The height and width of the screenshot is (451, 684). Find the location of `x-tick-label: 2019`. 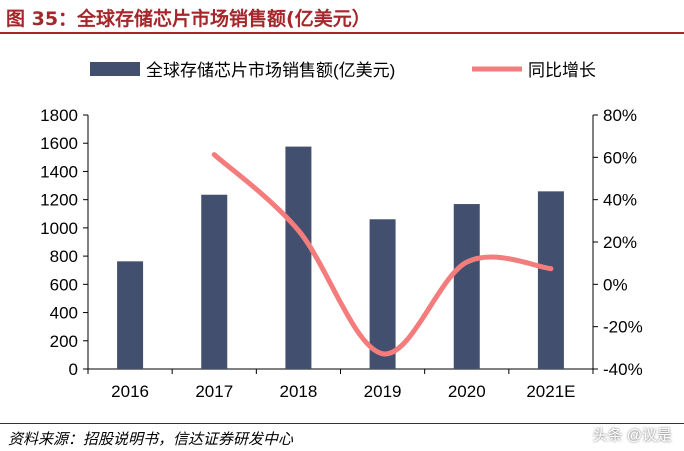

x-tick-label: 2019 is located at coordinates (383, 391).